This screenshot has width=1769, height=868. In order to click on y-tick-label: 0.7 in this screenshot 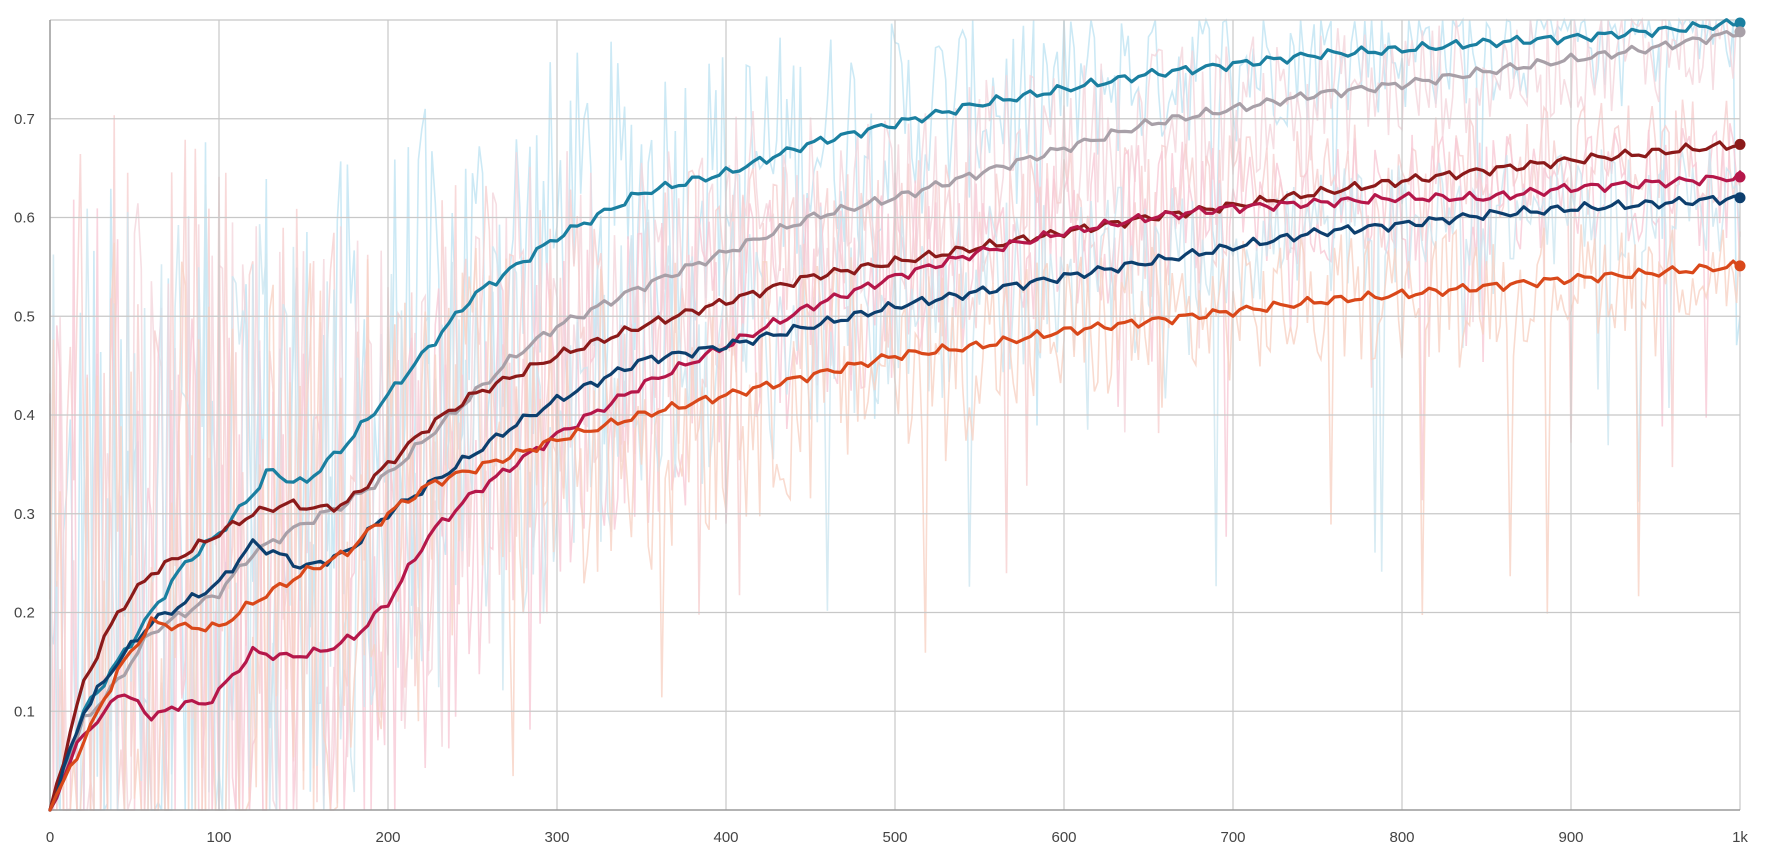, I will do `click(24, 119)`.